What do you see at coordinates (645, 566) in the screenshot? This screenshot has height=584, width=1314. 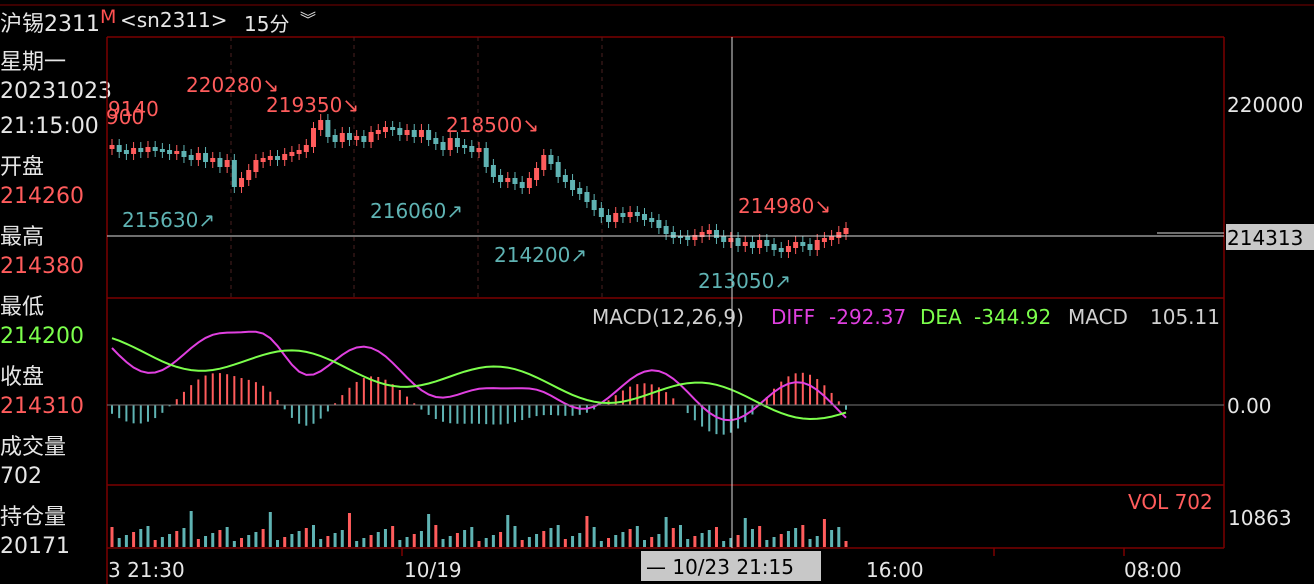 I see `time-axis: 3 21:30 10/19 — 10/23 21:15 16:00 08:00` at bounding box center [645, 566].